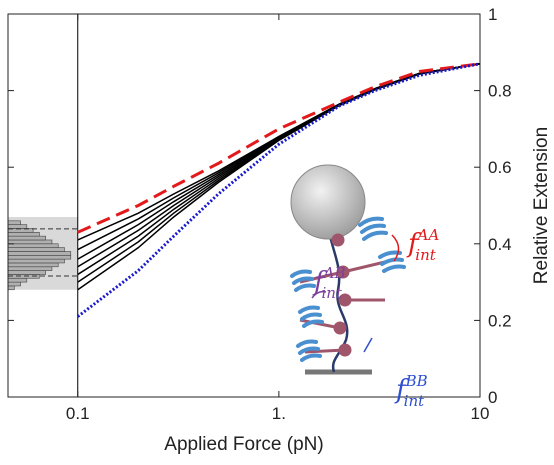 The height and width of the screenshot is (465, 554). I want to click on y-tick-label: 0.2, so click(500, 320).